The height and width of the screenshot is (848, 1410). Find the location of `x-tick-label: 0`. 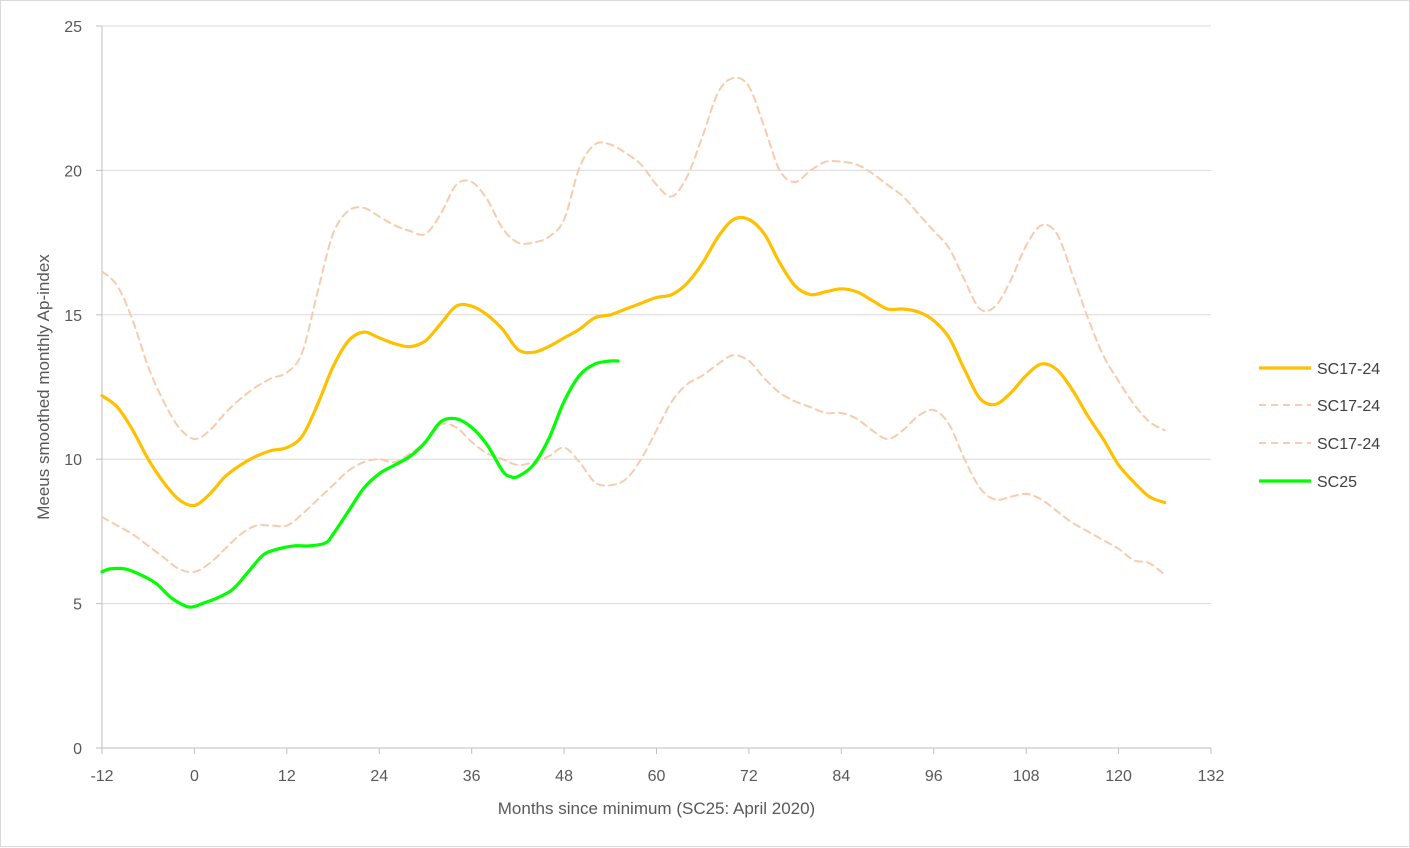

x-tick-label: 0 is located at coordinates (194, 776).